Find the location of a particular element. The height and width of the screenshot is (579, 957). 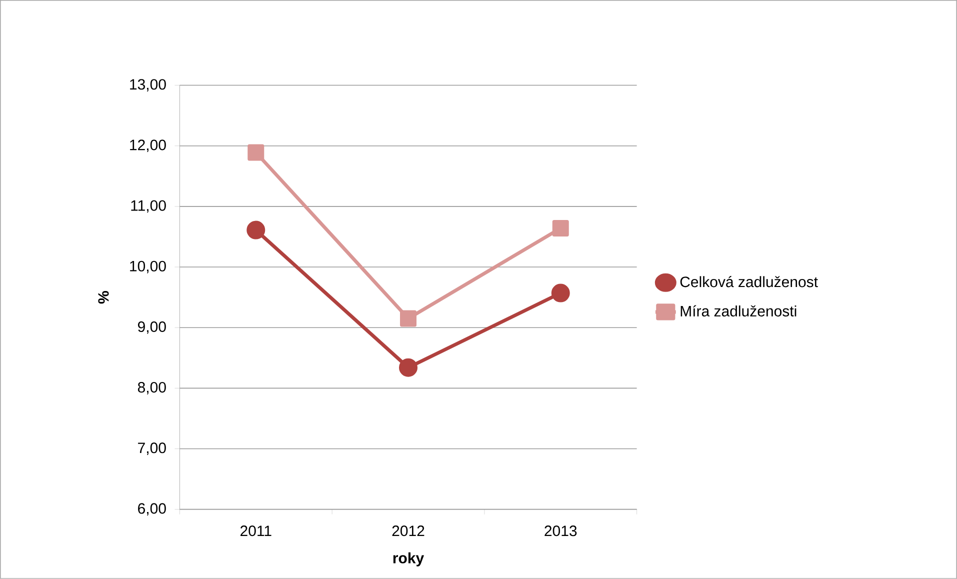

y-tick-label: 7,00 is located at coordinates (152, 448).